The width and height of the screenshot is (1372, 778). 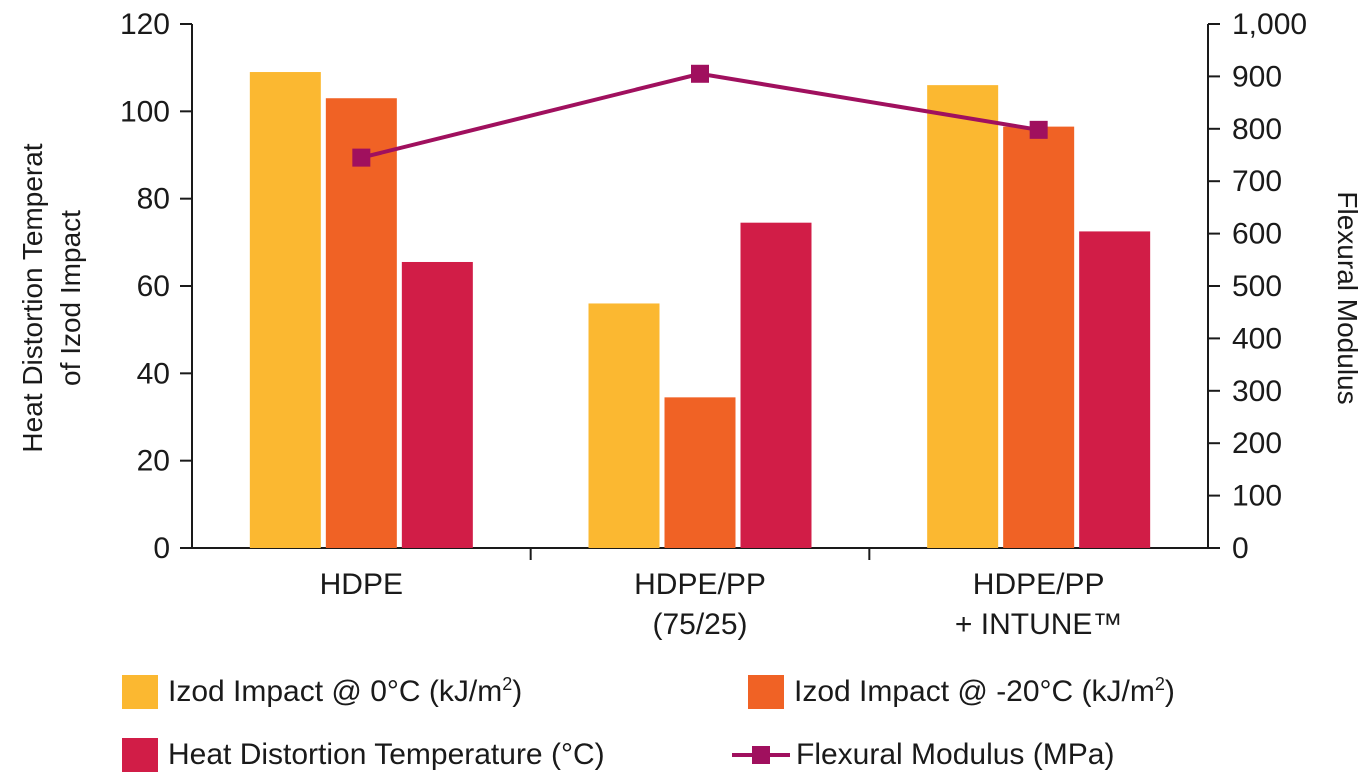 I want to click on line-series-group, so click(x=700, y=115).